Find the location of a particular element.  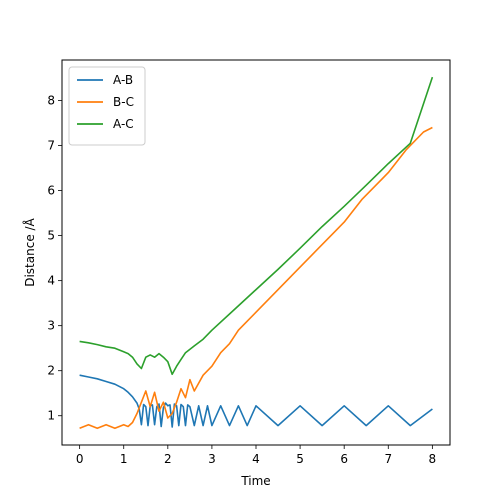

x-tick-label: 7 is located at coordinates (388, 459).